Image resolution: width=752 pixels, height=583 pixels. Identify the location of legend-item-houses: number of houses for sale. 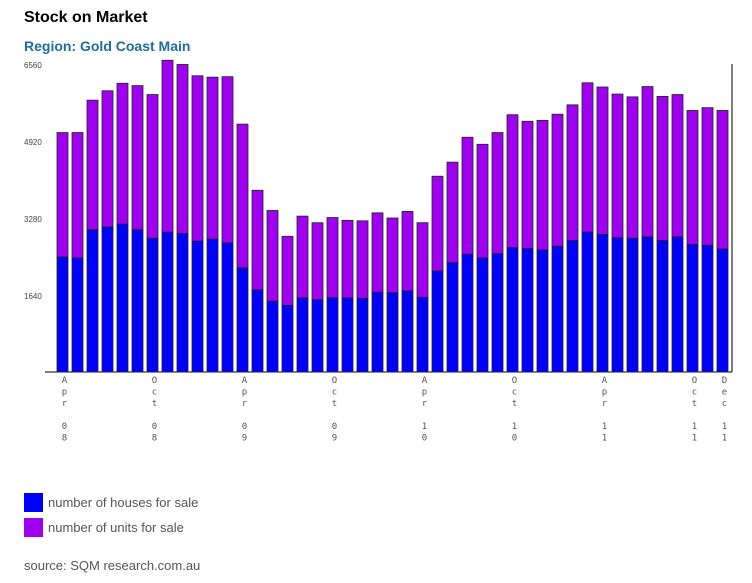
(111, 502).